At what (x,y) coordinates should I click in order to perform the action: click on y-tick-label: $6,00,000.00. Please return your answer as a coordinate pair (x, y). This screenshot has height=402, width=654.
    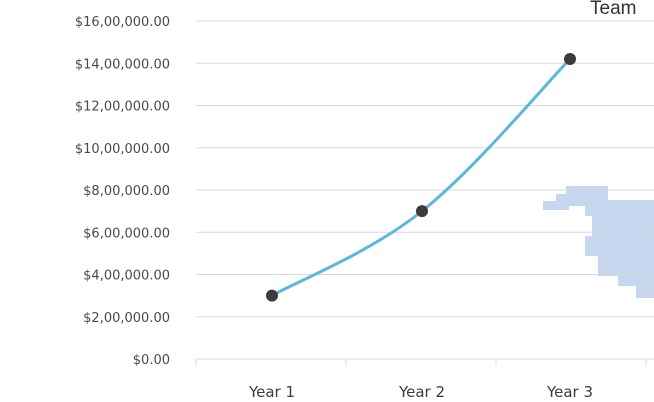
    Looking at the image, I should click on (126, 233).